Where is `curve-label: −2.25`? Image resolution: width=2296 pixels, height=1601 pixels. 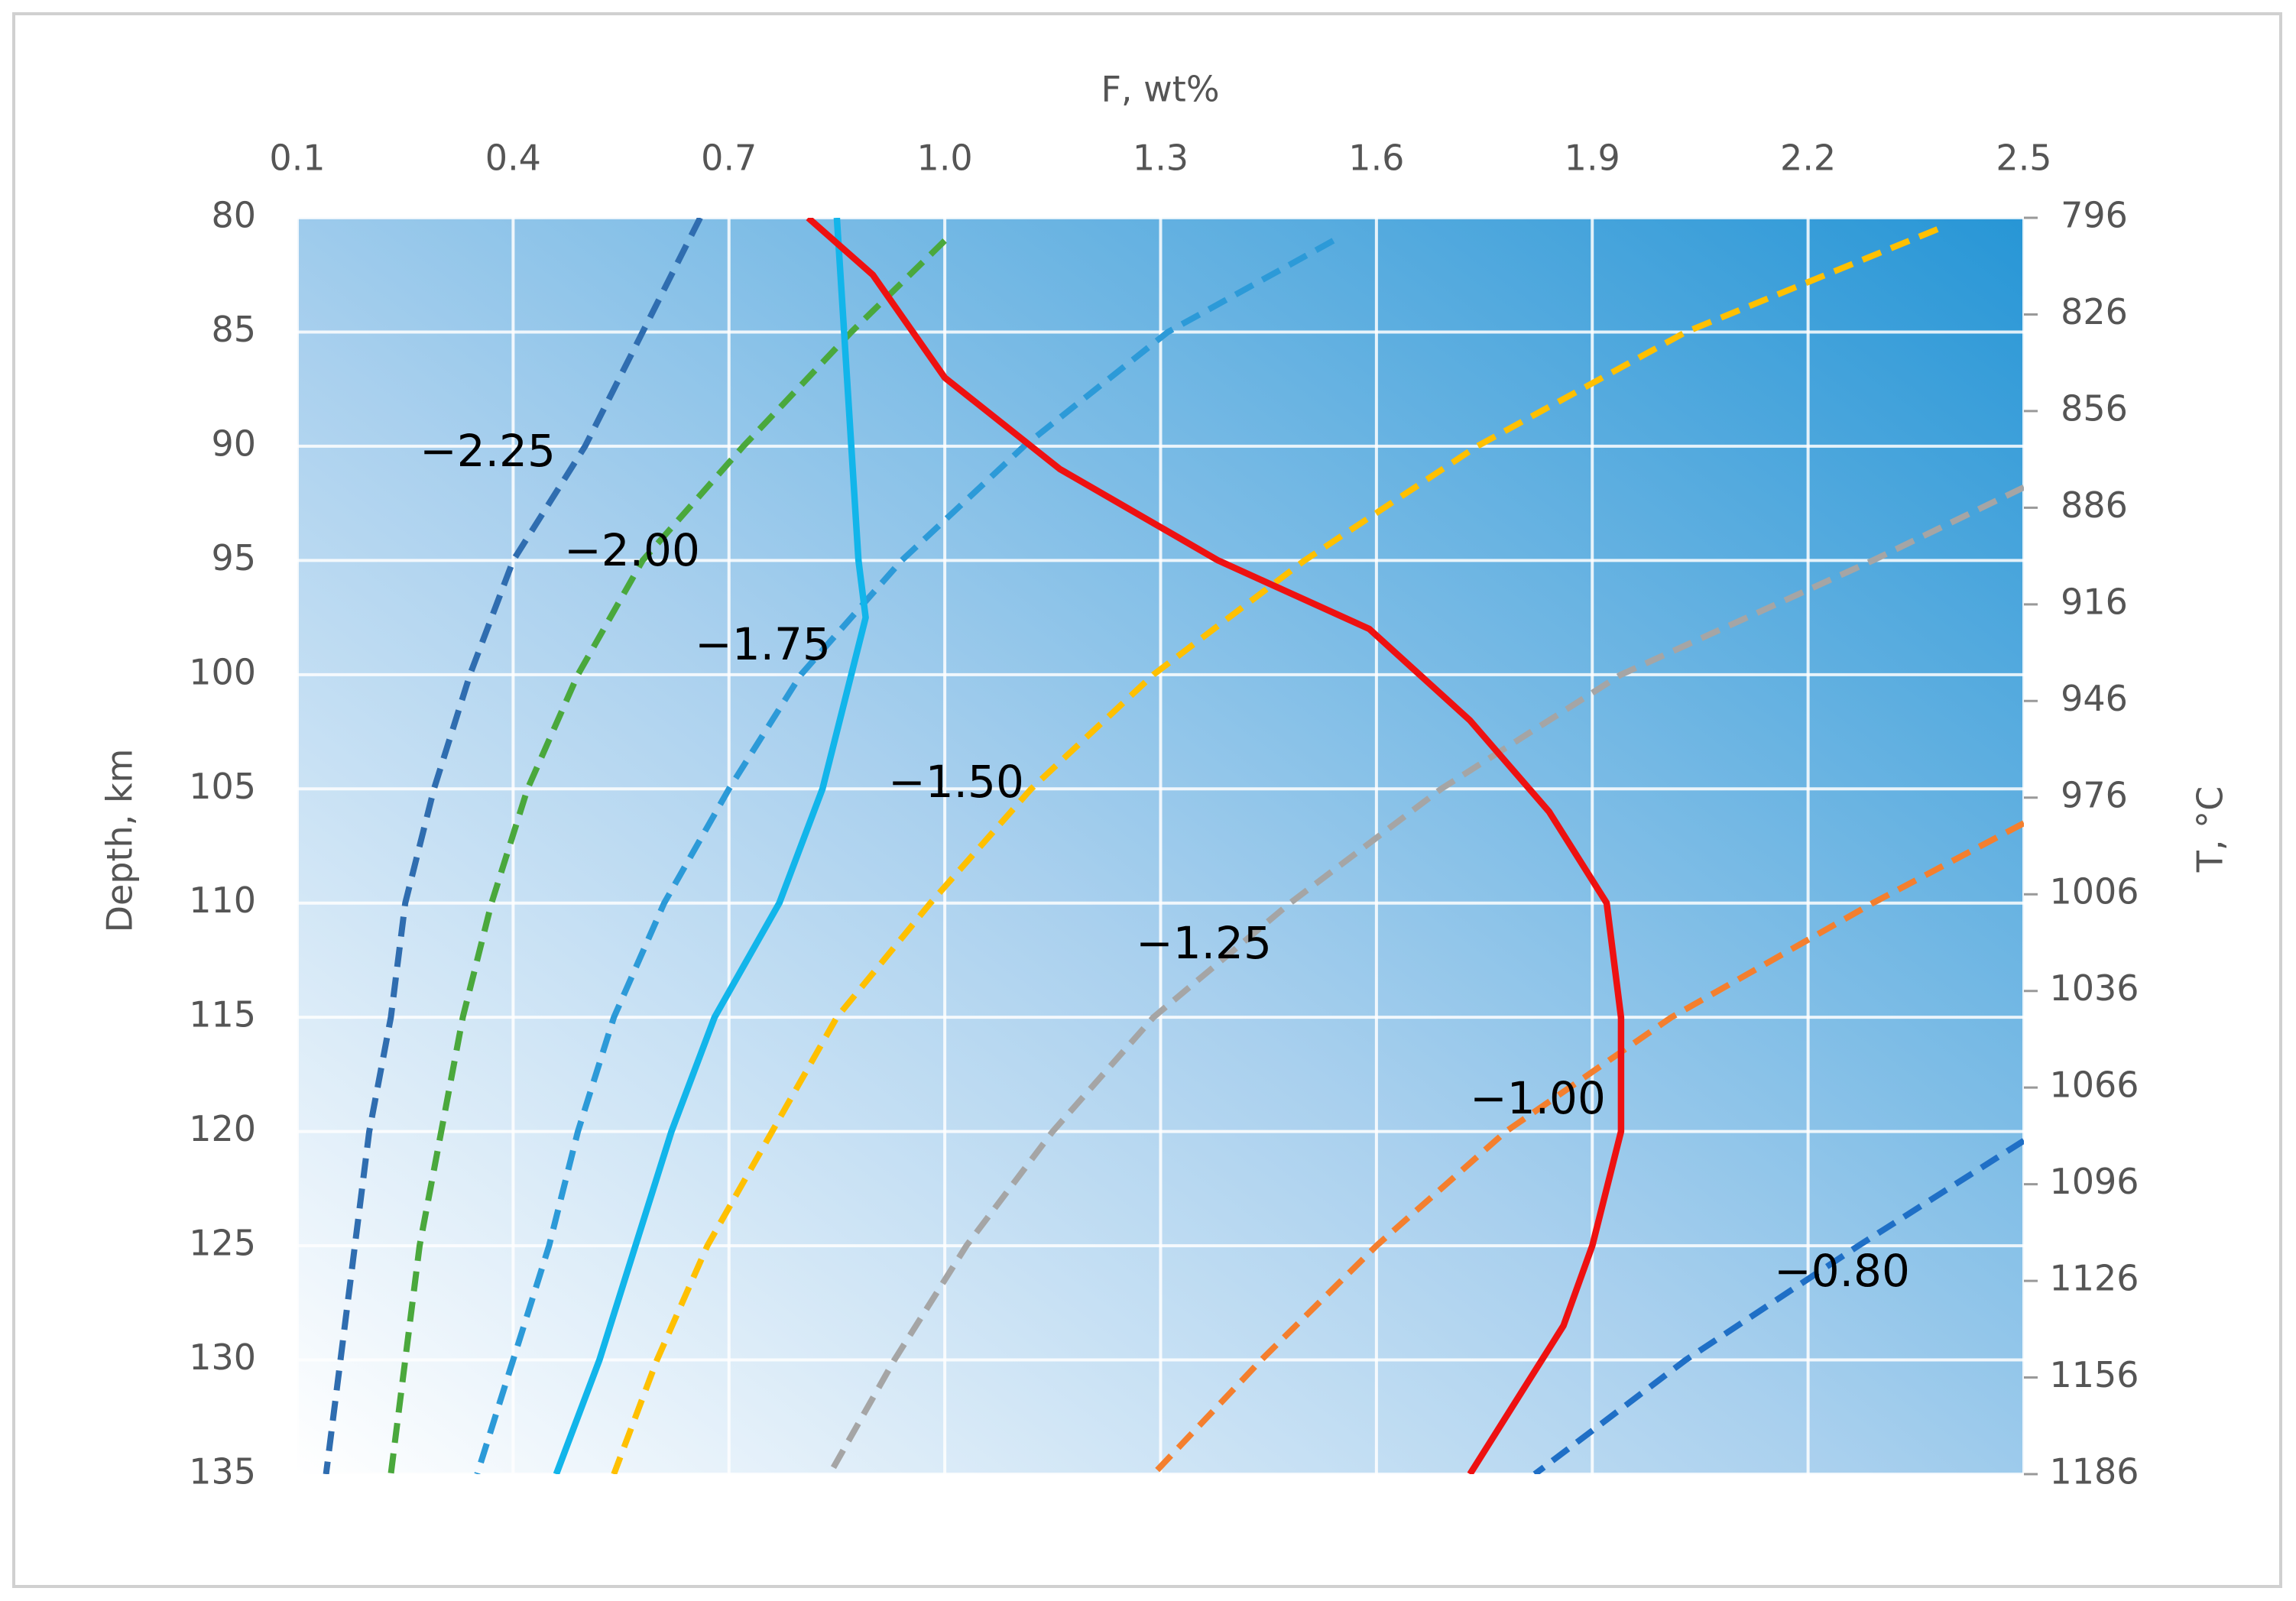 curve-label: −2.25 is located at coordinates (488, 451).